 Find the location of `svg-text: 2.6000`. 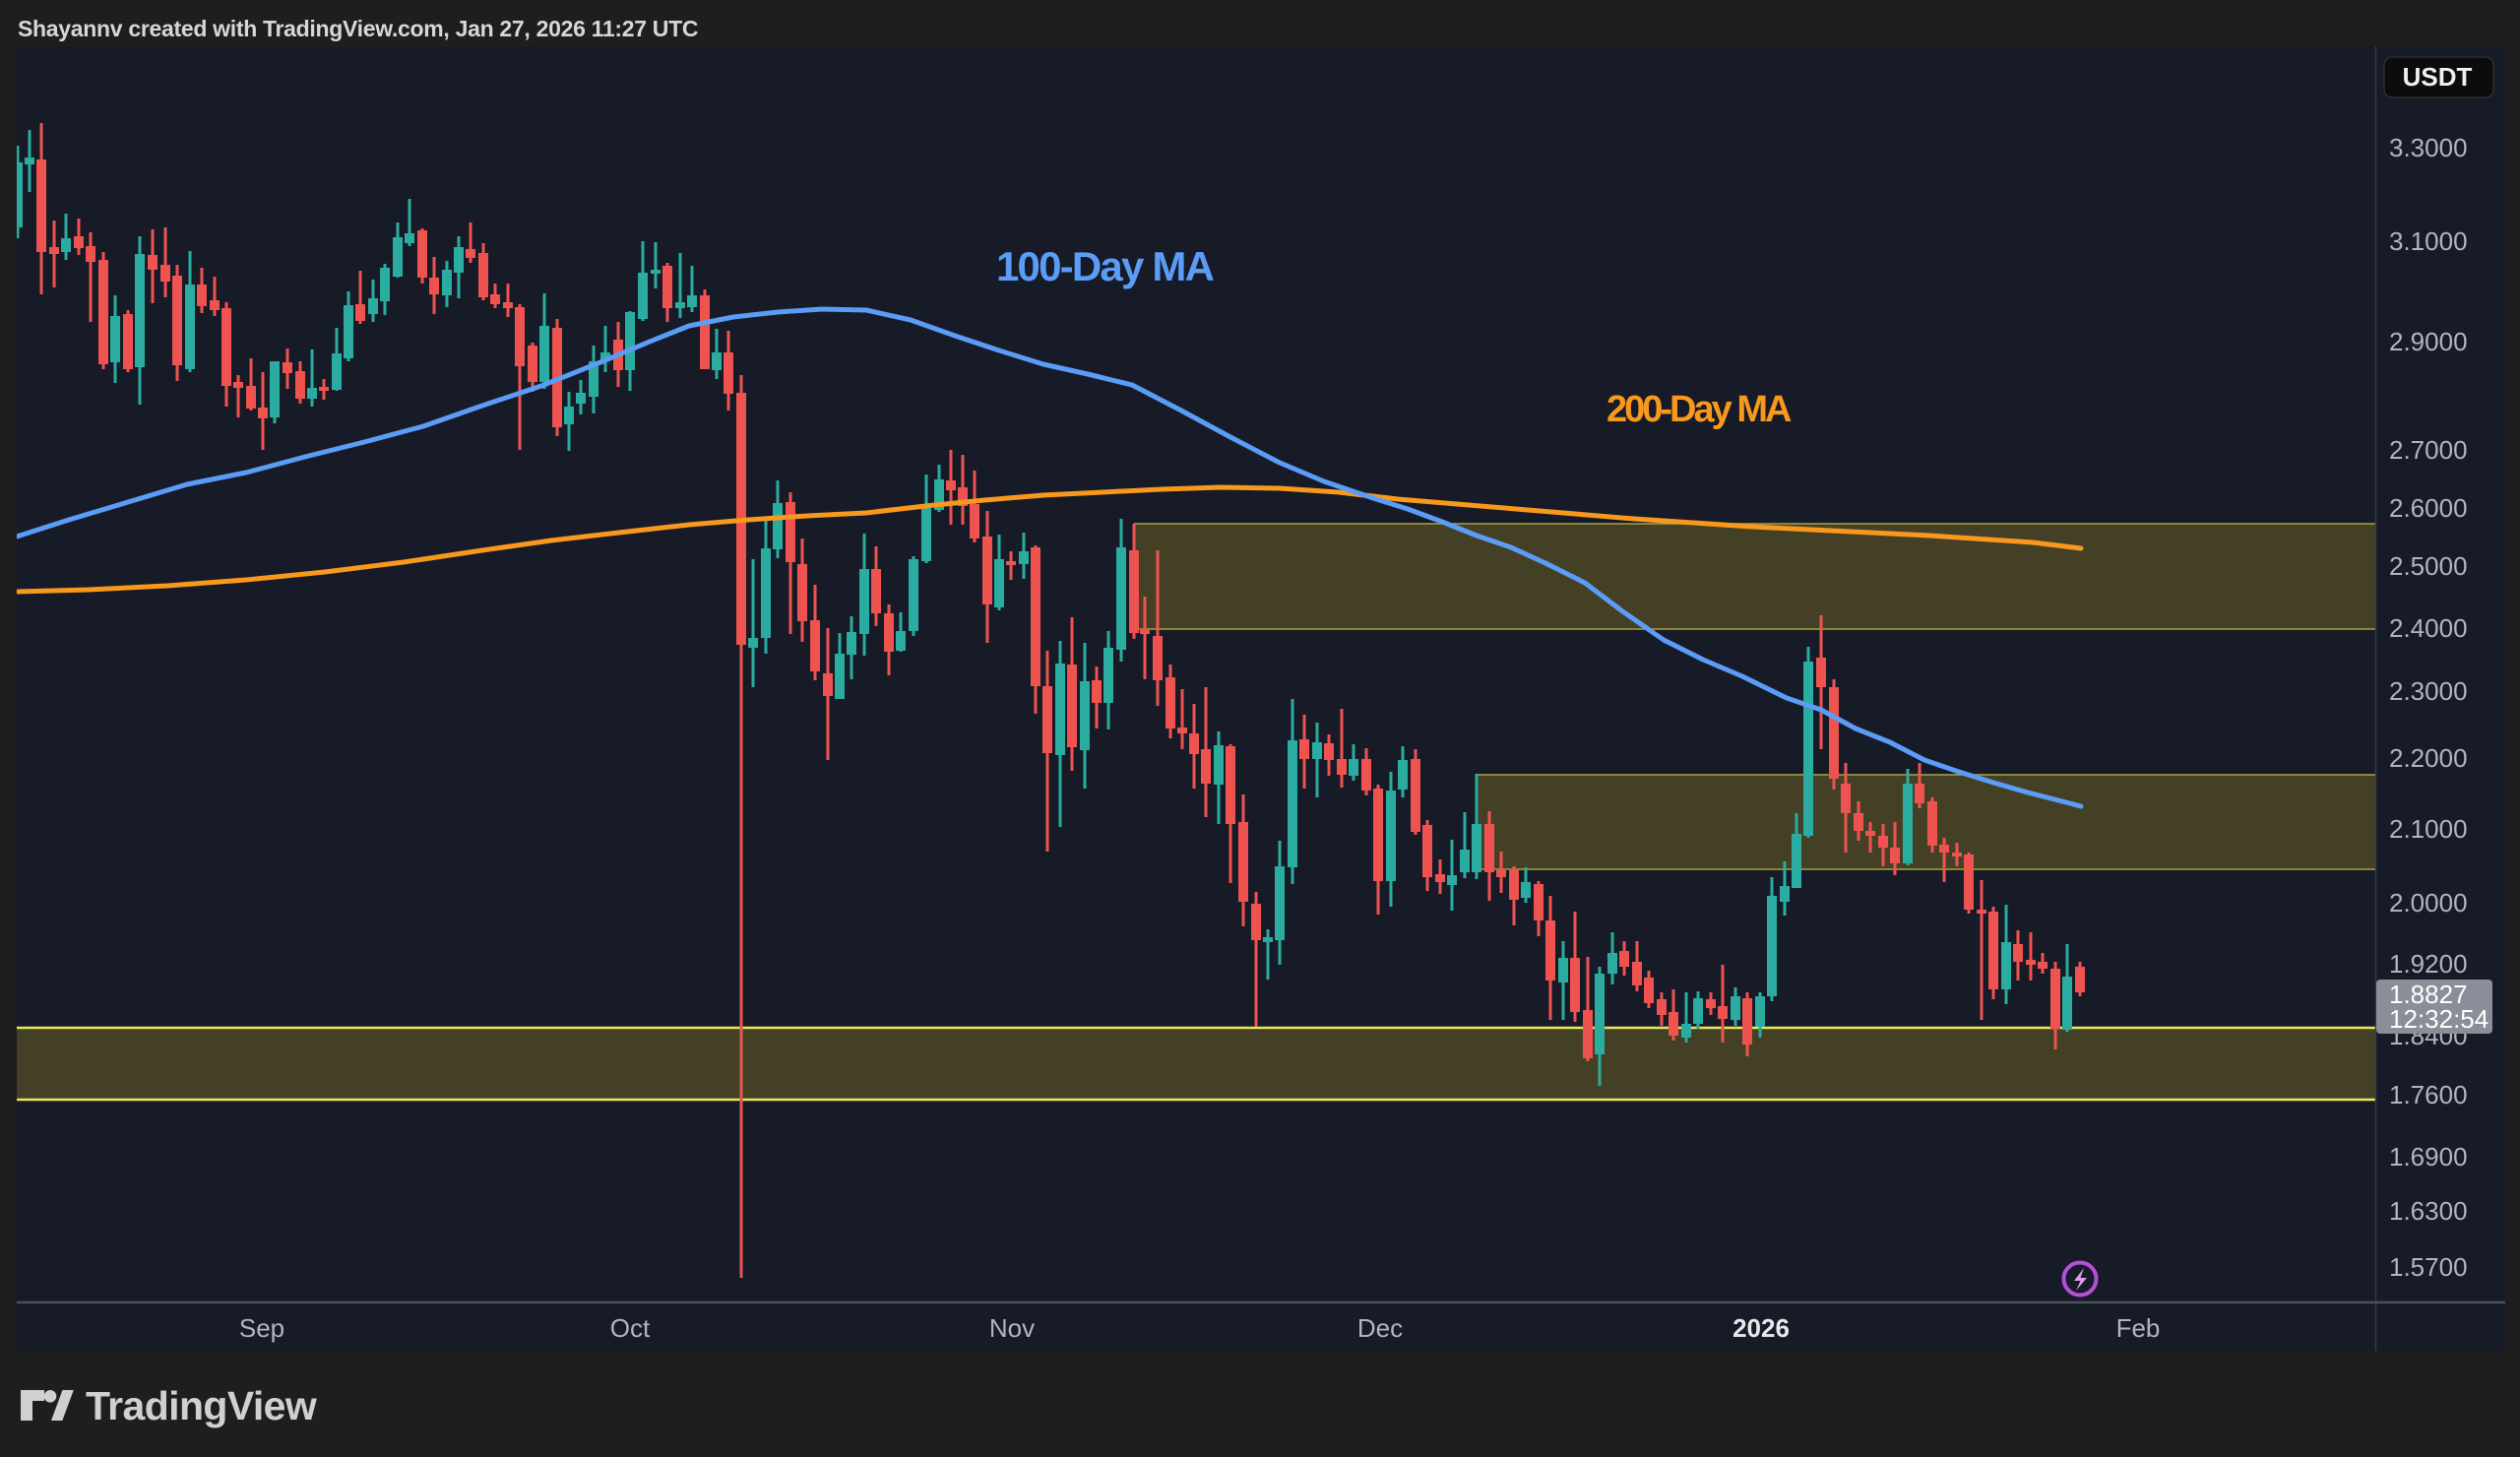

svg-text: 2.6000 is located at coordinates (2428, 508).